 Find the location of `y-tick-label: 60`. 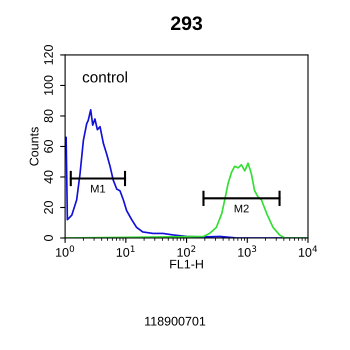

y-tick-label: 60 is located at coordinates (48, 146).